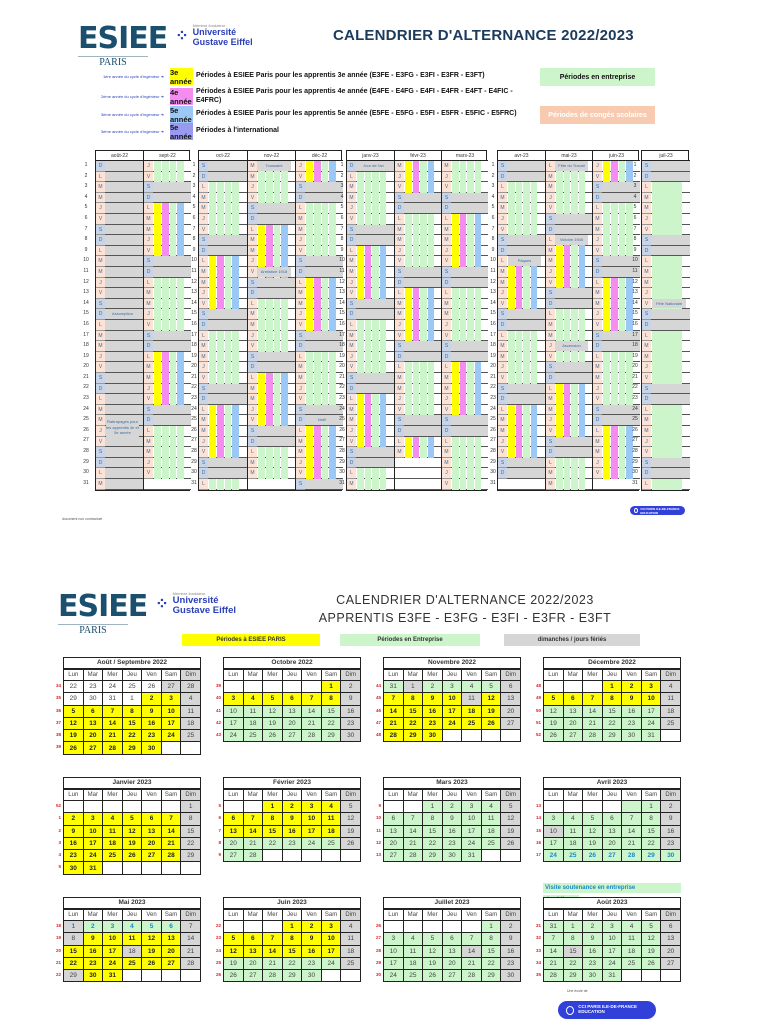 The height and width of the screenshot is (1024, 768). Describe the element at coordinates (331, 795) in the screenshot. I see `weekday-header: Sam` at that location.